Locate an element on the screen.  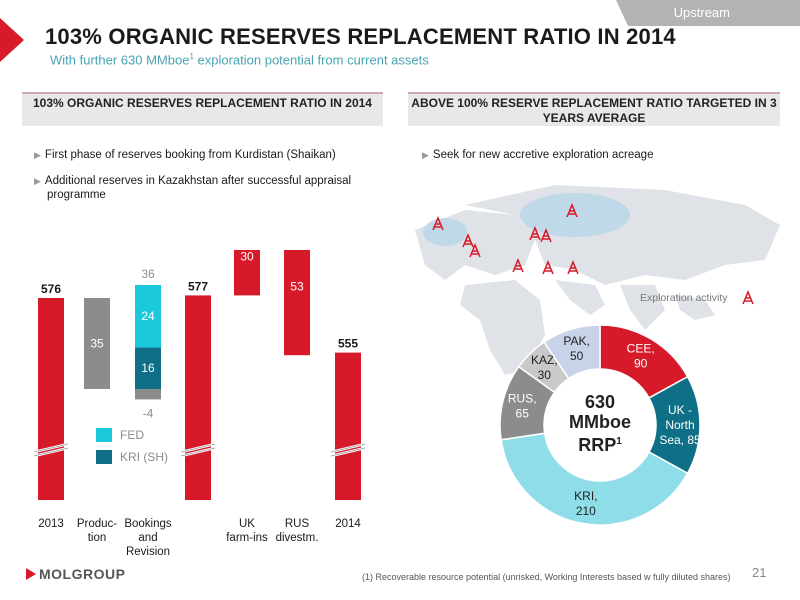
slice-label: 65 is located at coordinates (523, 414).